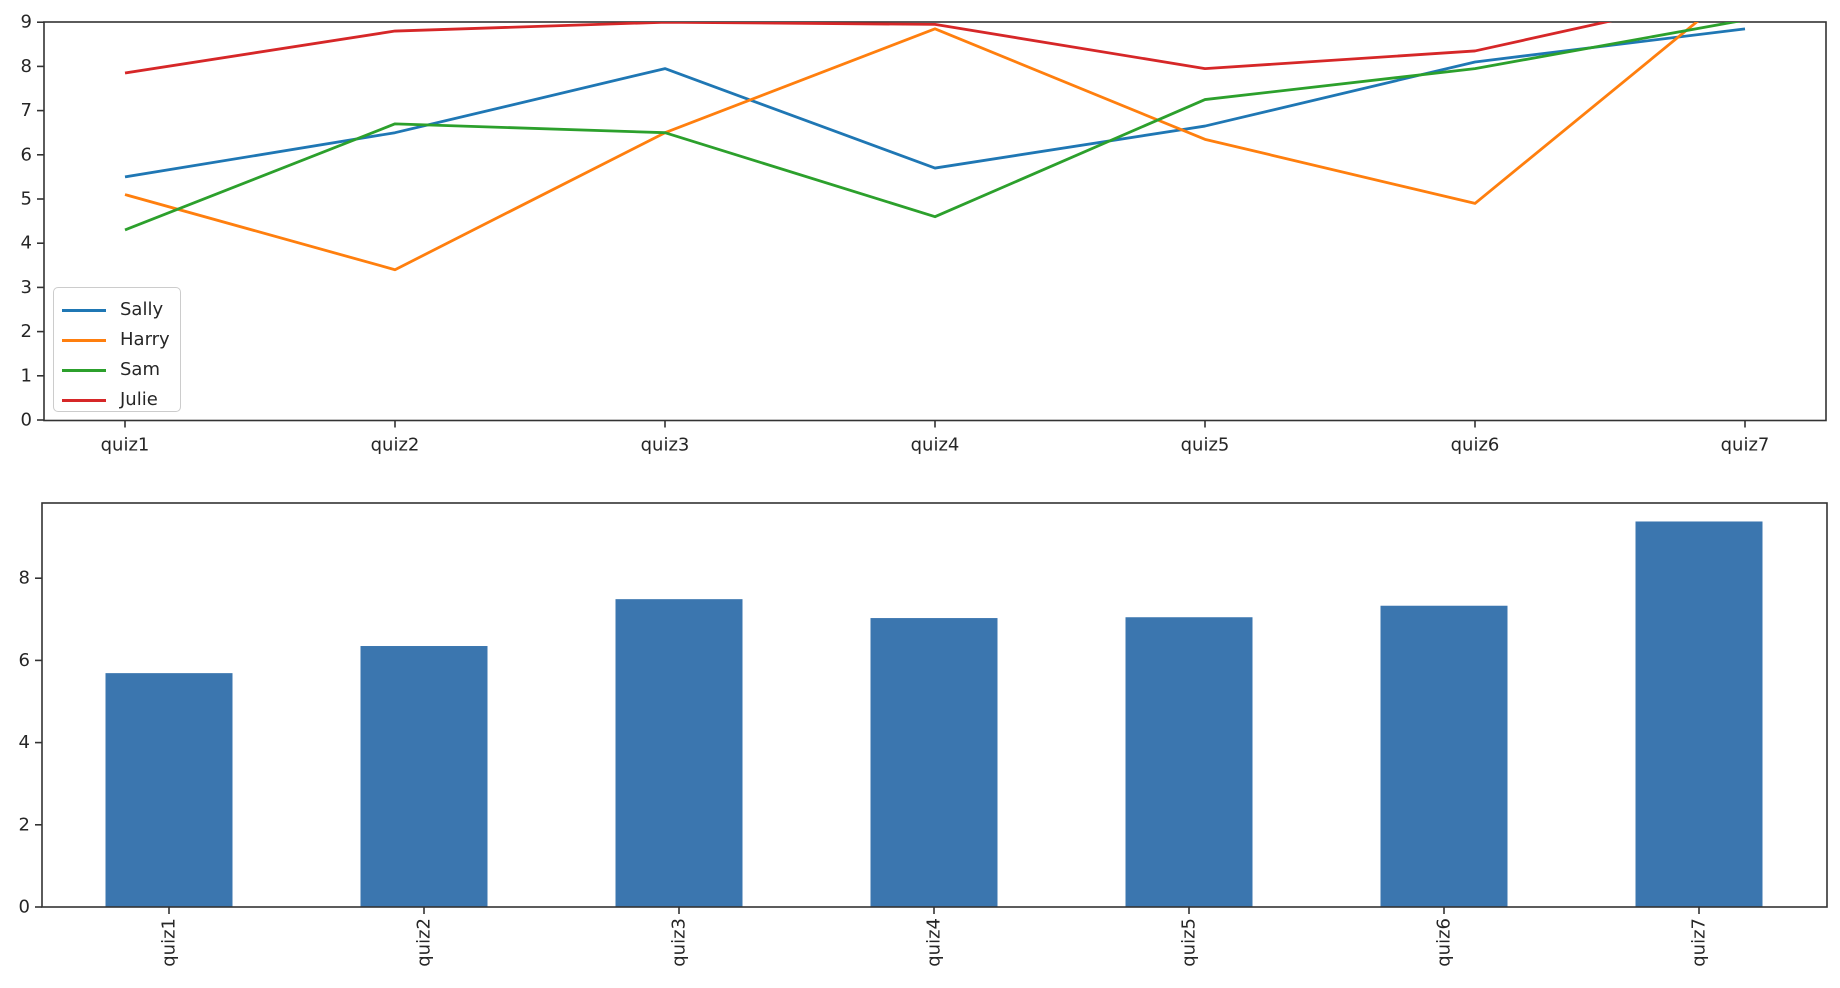 The image size is (1840, 988). I want to click on legend-swatch-sam, so click(84, 370).